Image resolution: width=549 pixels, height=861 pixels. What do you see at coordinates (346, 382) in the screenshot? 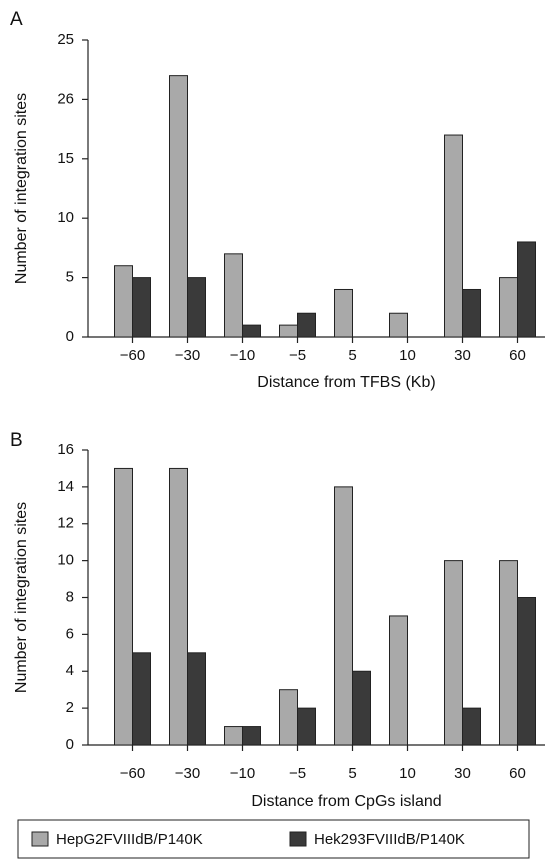
I see `x-axis-label: Distance from TFBS (Kb)` at bounding box center [346, 382].